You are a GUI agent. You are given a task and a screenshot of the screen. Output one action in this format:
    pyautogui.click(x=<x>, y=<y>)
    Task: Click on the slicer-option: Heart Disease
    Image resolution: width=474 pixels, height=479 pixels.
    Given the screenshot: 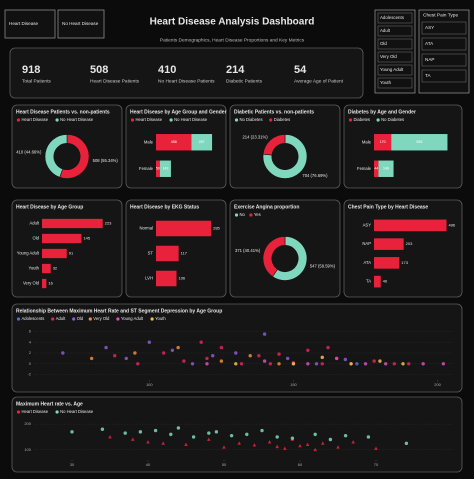 What is the action you would take?
    pyautogui.click(x=24, y=23)
    